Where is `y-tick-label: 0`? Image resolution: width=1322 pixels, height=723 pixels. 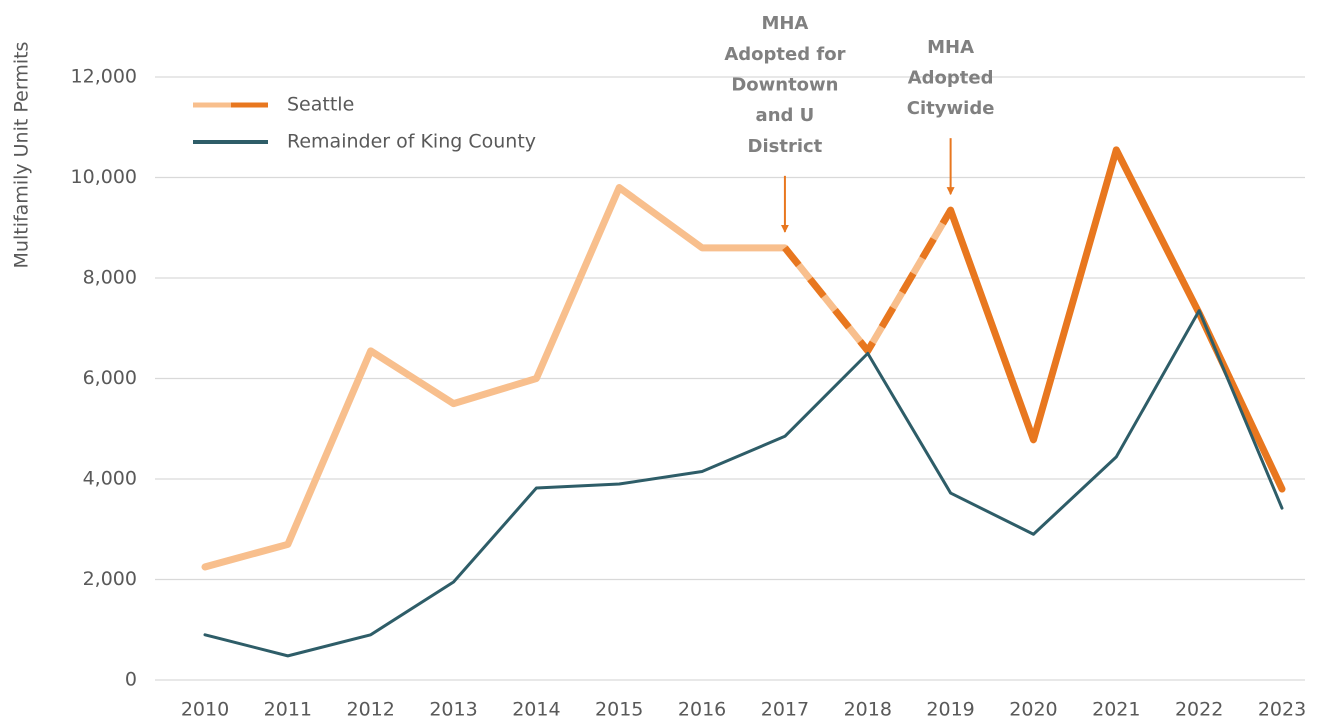 y-tick-label: 0 is located at coordinates (131, 680).